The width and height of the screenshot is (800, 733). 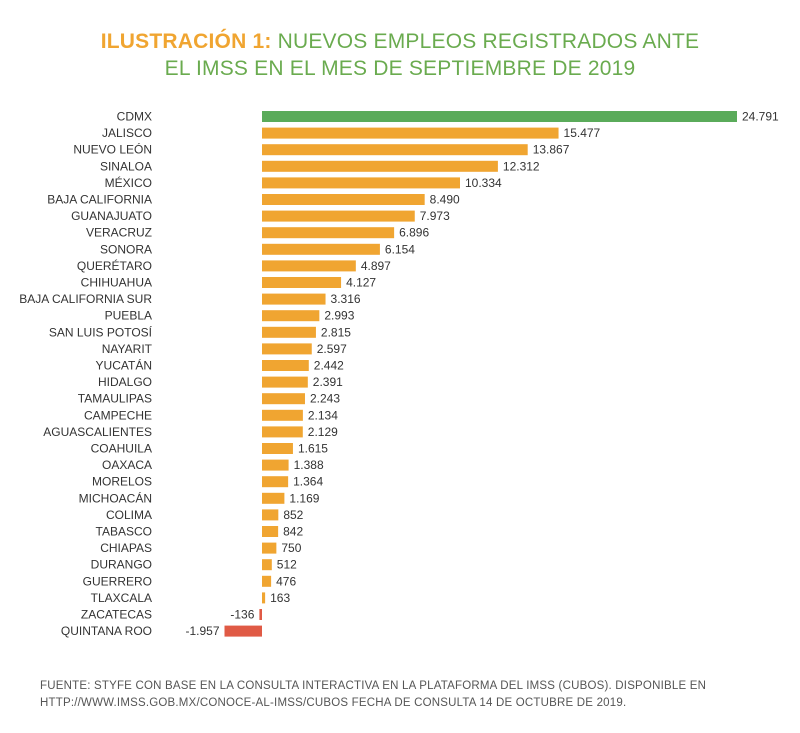 I want to click on value-label: 4.897, so click(x=376, y=266).